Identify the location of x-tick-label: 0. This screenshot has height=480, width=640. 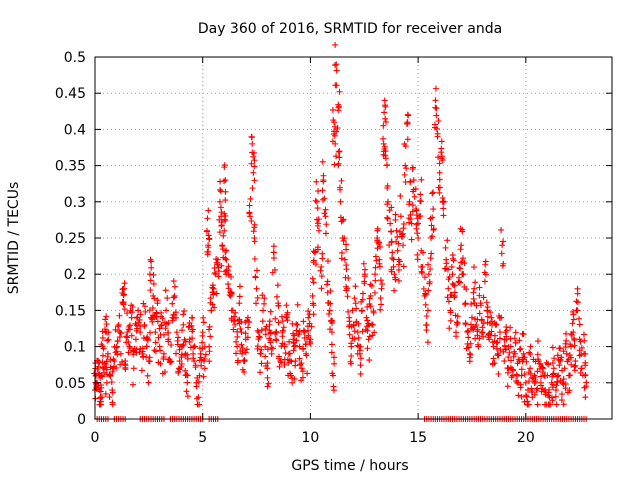
(95, 438).